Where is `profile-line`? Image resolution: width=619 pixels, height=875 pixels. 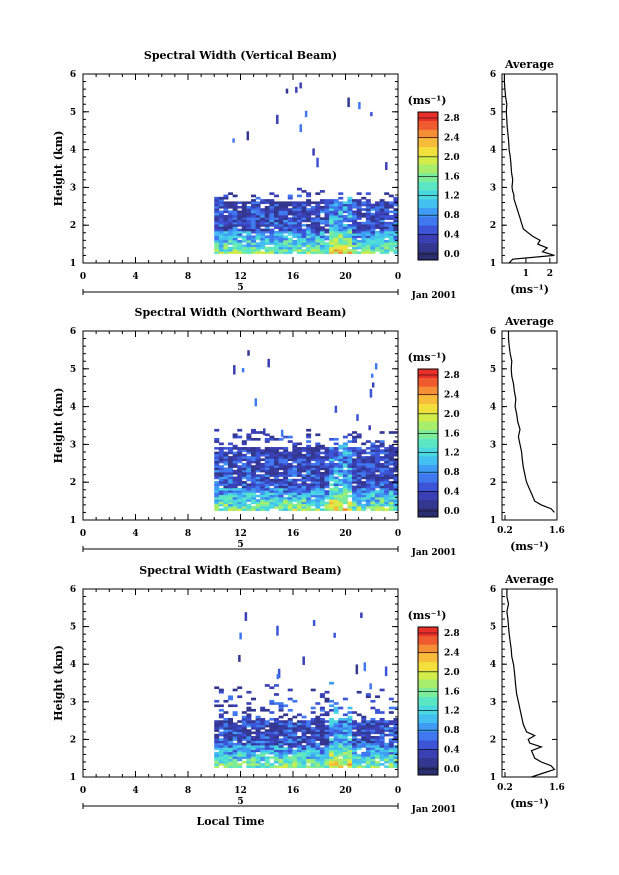 profile-line is located at coordinates (531, 683).